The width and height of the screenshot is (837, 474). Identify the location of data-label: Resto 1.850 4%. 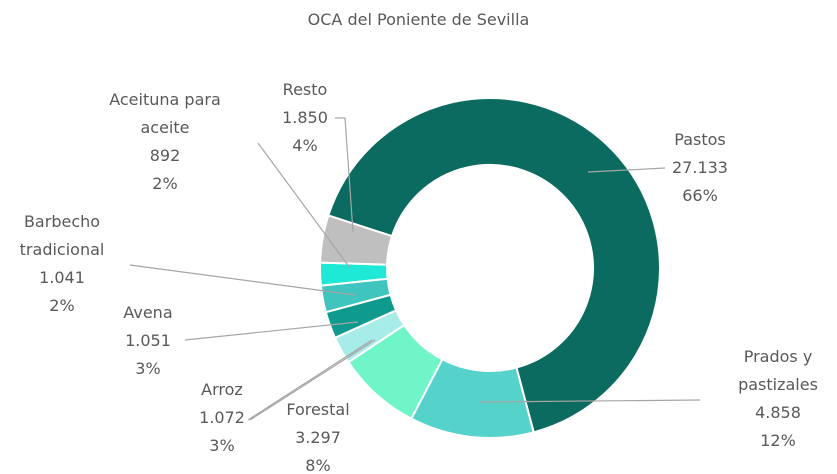
(305, 118).